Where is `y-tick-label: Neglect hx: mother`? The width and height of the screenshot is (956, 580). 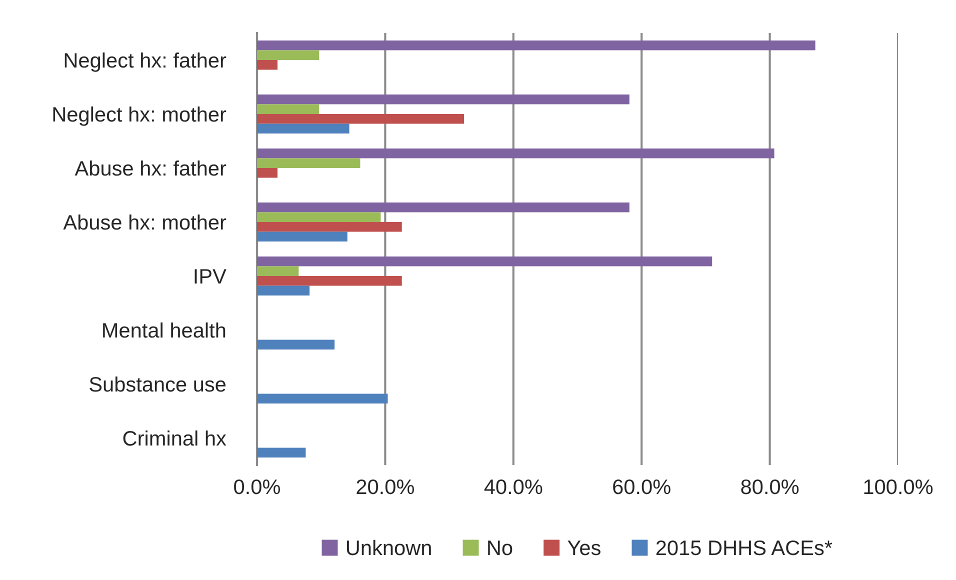
y-tick-label: Neglect hx: mother is located at coordinates (139, 116).